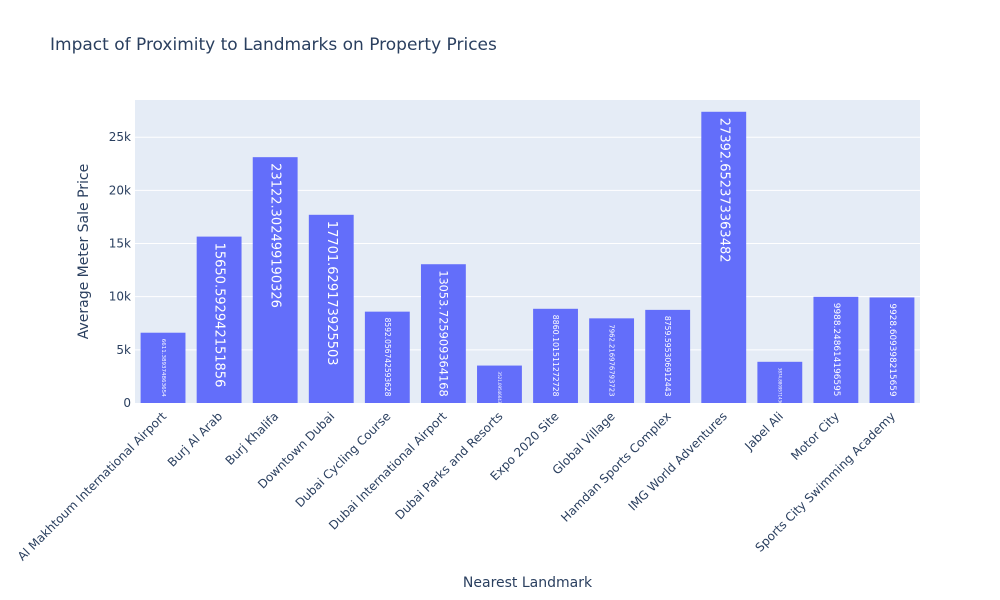 This screenshot has width=1000, height=600. What do you see at coordinates (343, 459) in the screenshot?
I see `x-tick-label: Dubai Cycling Course` at bounding box center [343, 459].